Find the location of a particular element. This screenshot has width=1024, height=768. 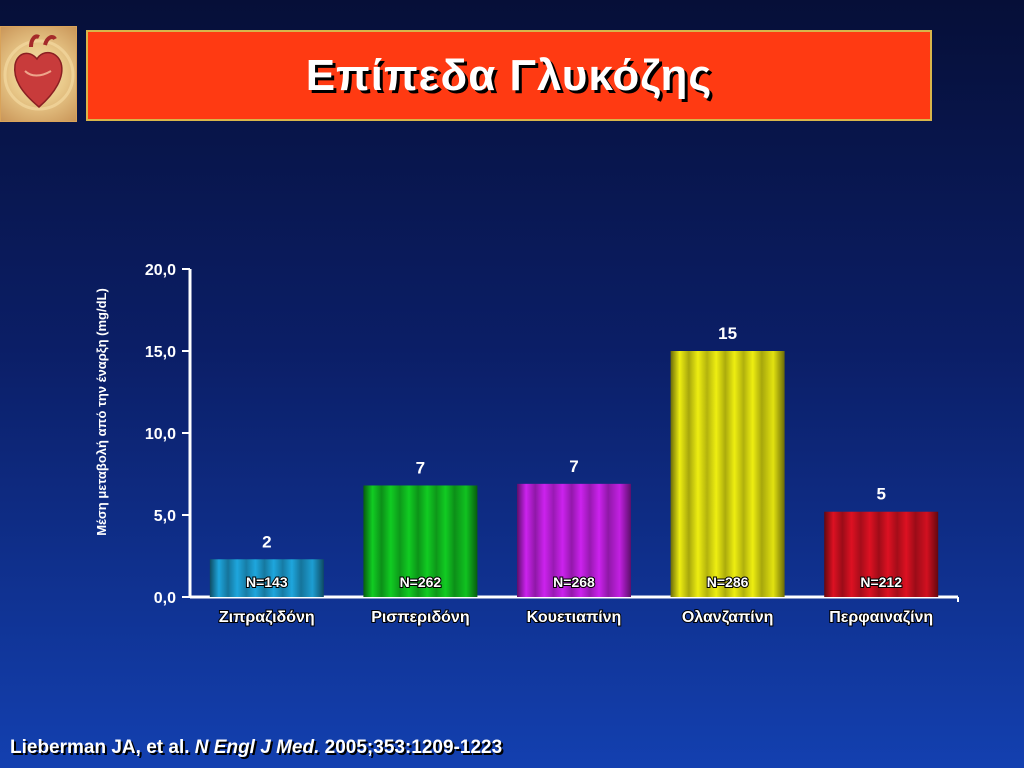

title-banner: Επίπεδα Γλυκόζης is located at coordinates (509, 75).